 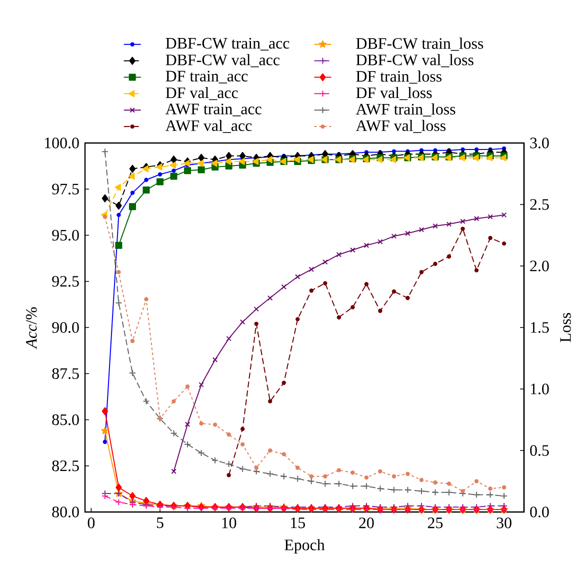 What do you see at coordinates (539, 204) in the screenshot?
I see `y2-tick-label: 2.5` at bounding box center [539, 204].